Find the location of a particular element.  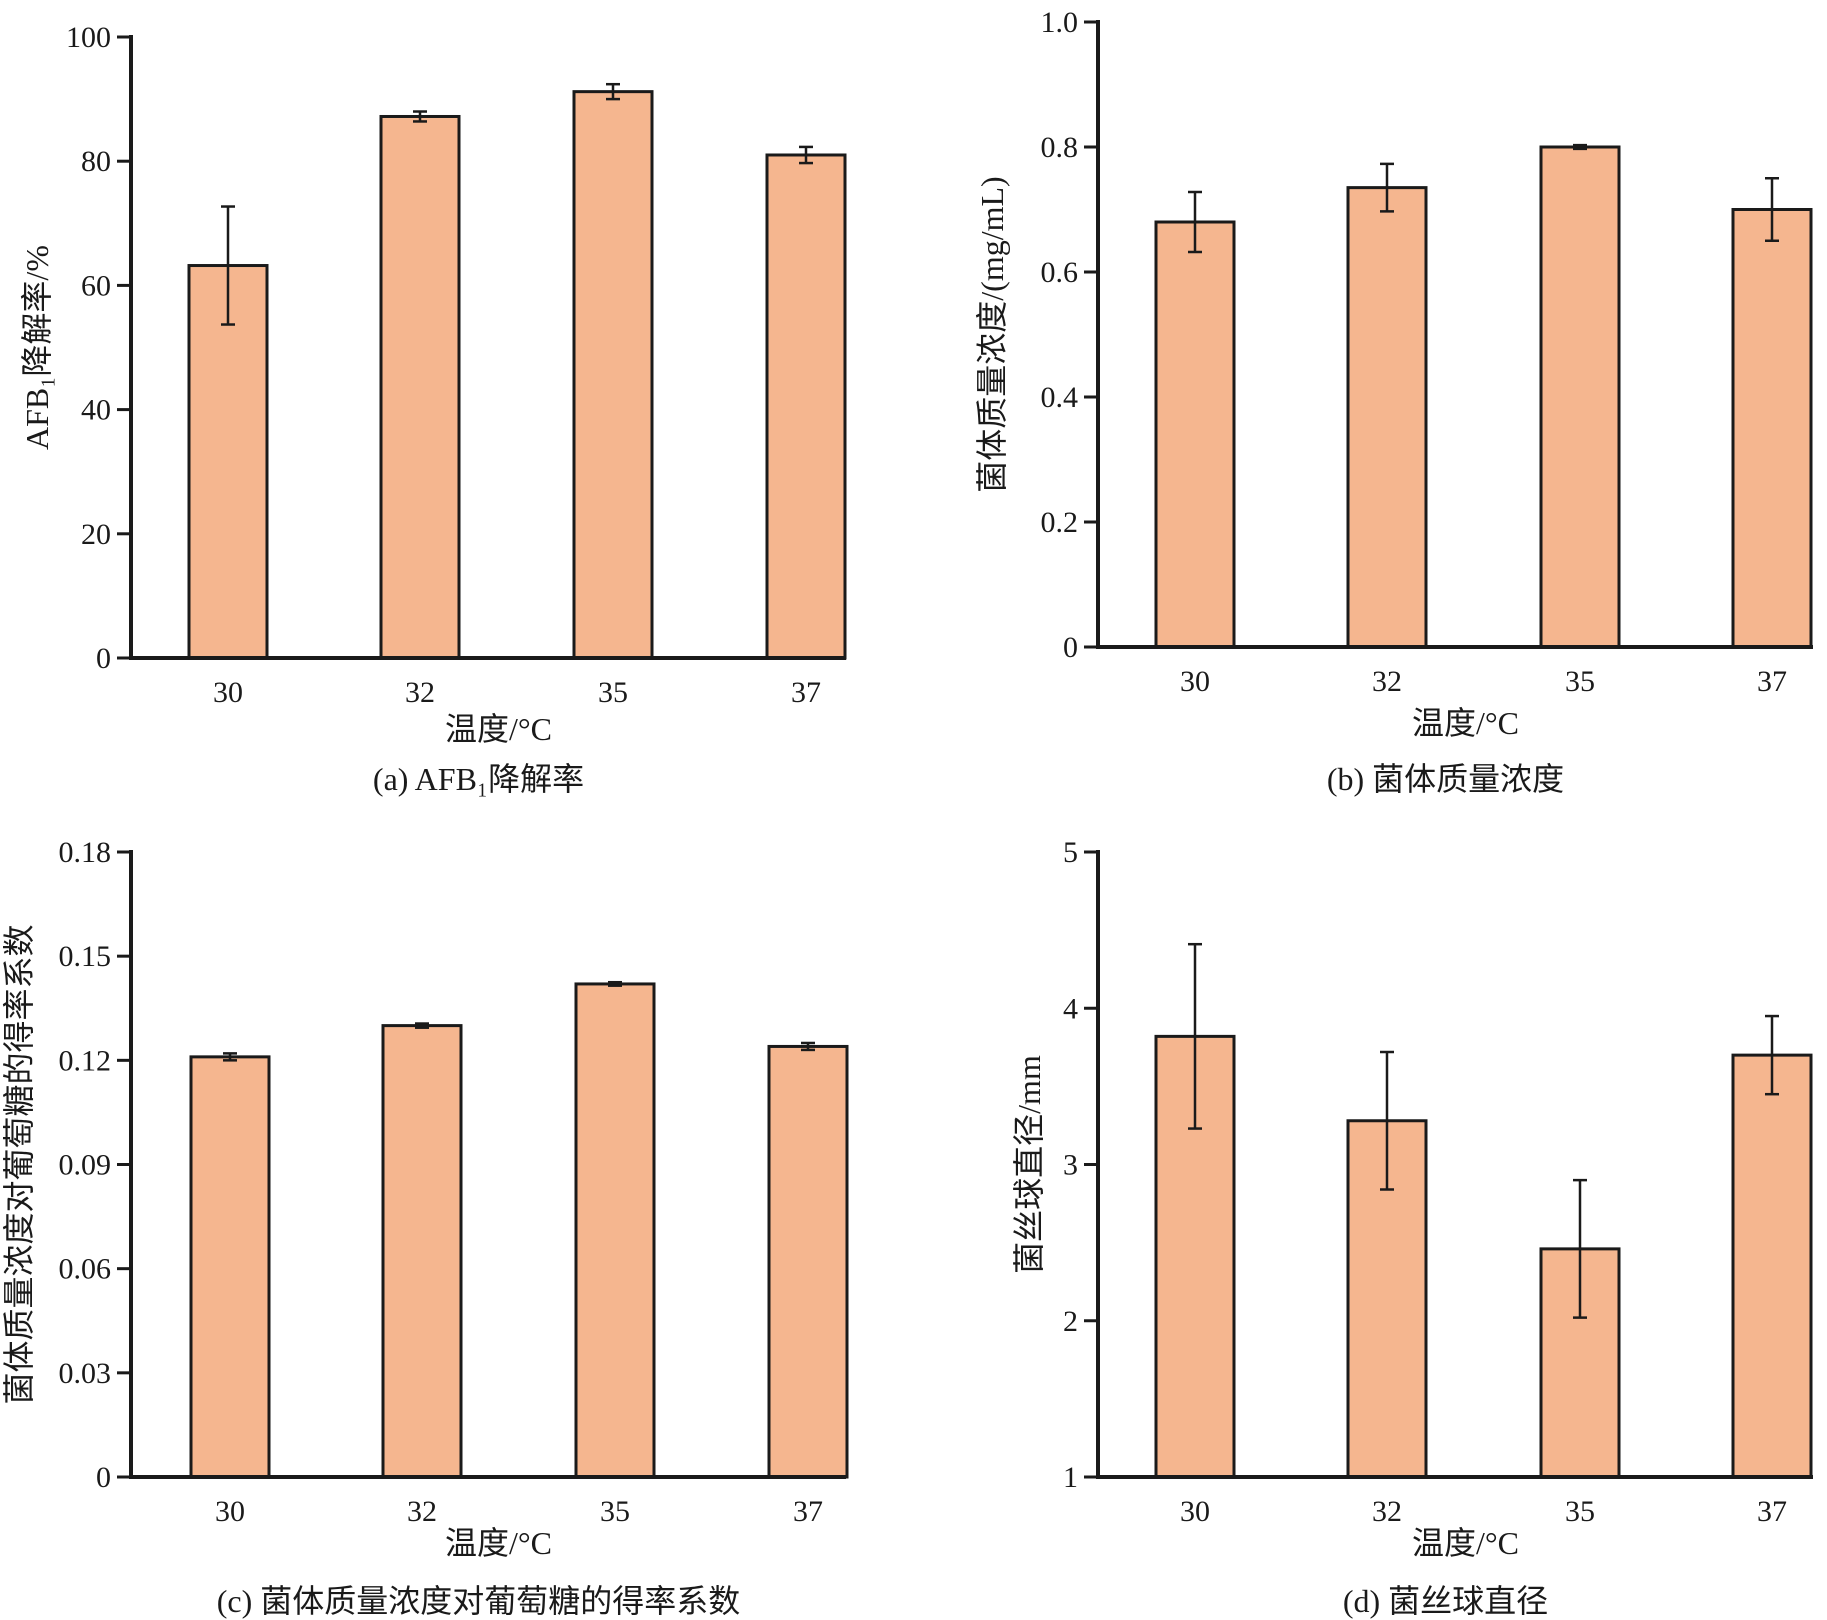

y-axis-label: 菌丝球直径/mm is located at coordinates (1029, 1164).